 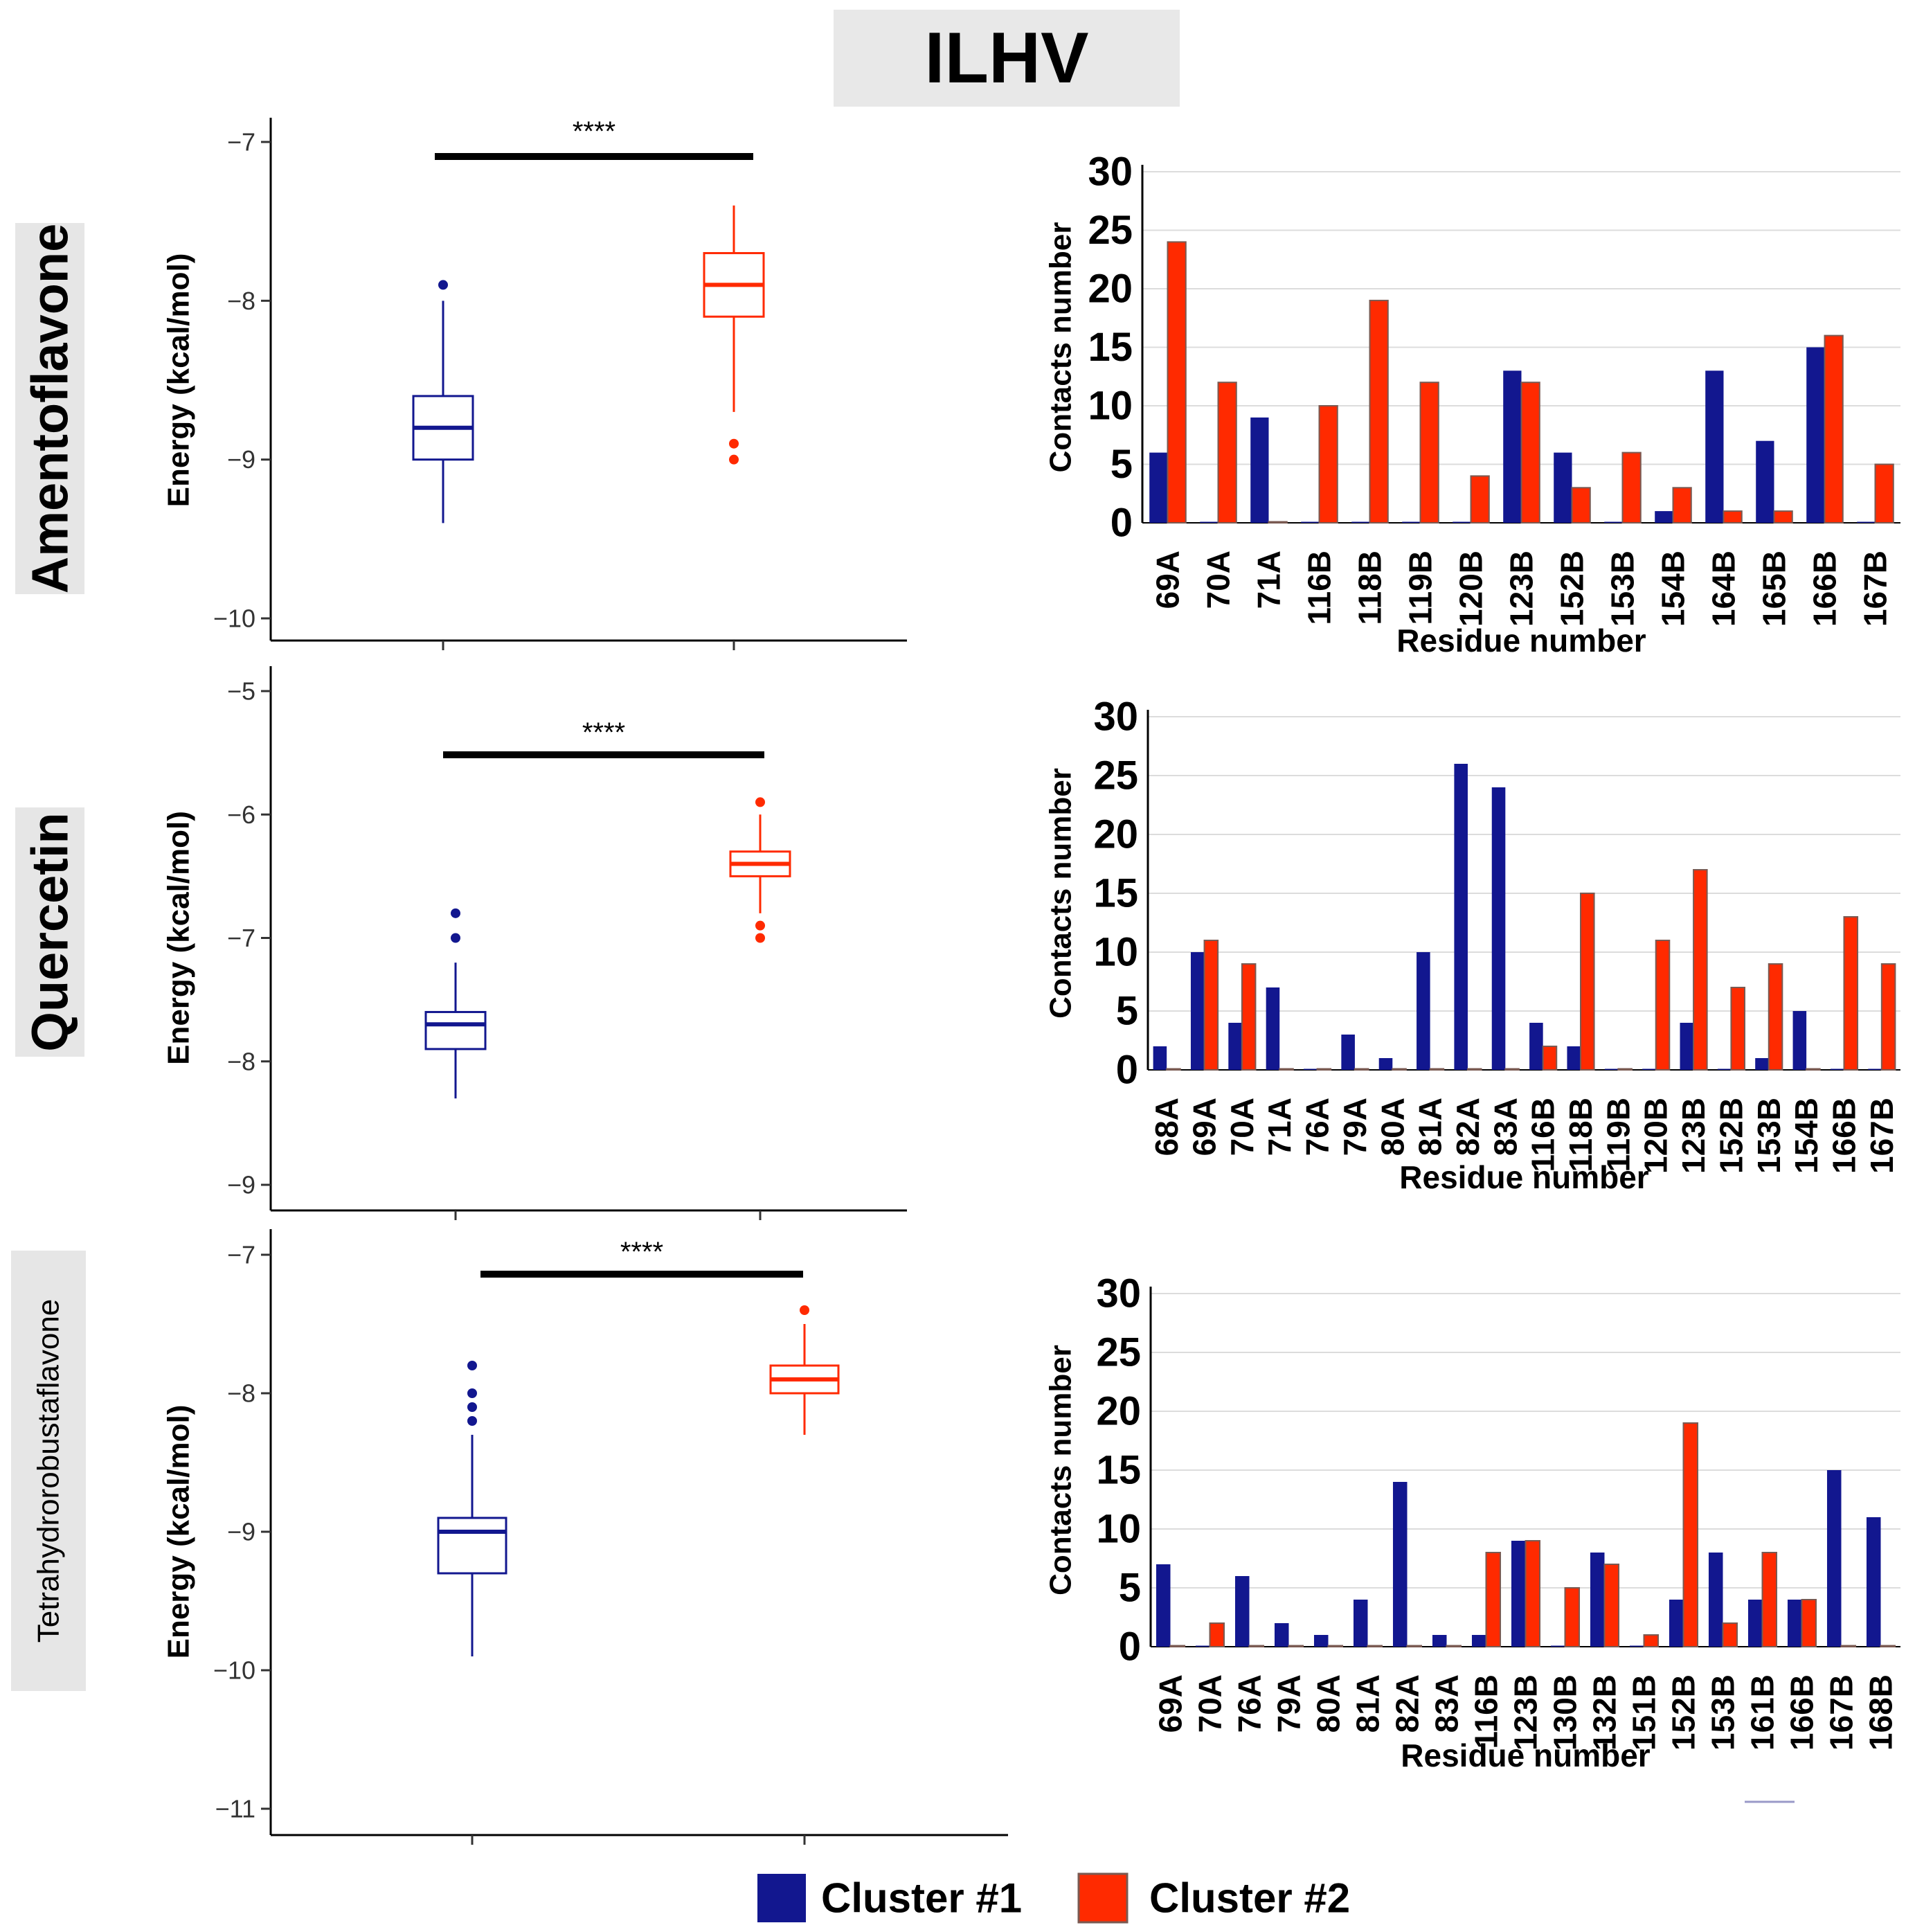 What do you see at coordinates (241, 459) in the screenshot?
I see `y-tick-label: −9` at bounding box center [241, 459].